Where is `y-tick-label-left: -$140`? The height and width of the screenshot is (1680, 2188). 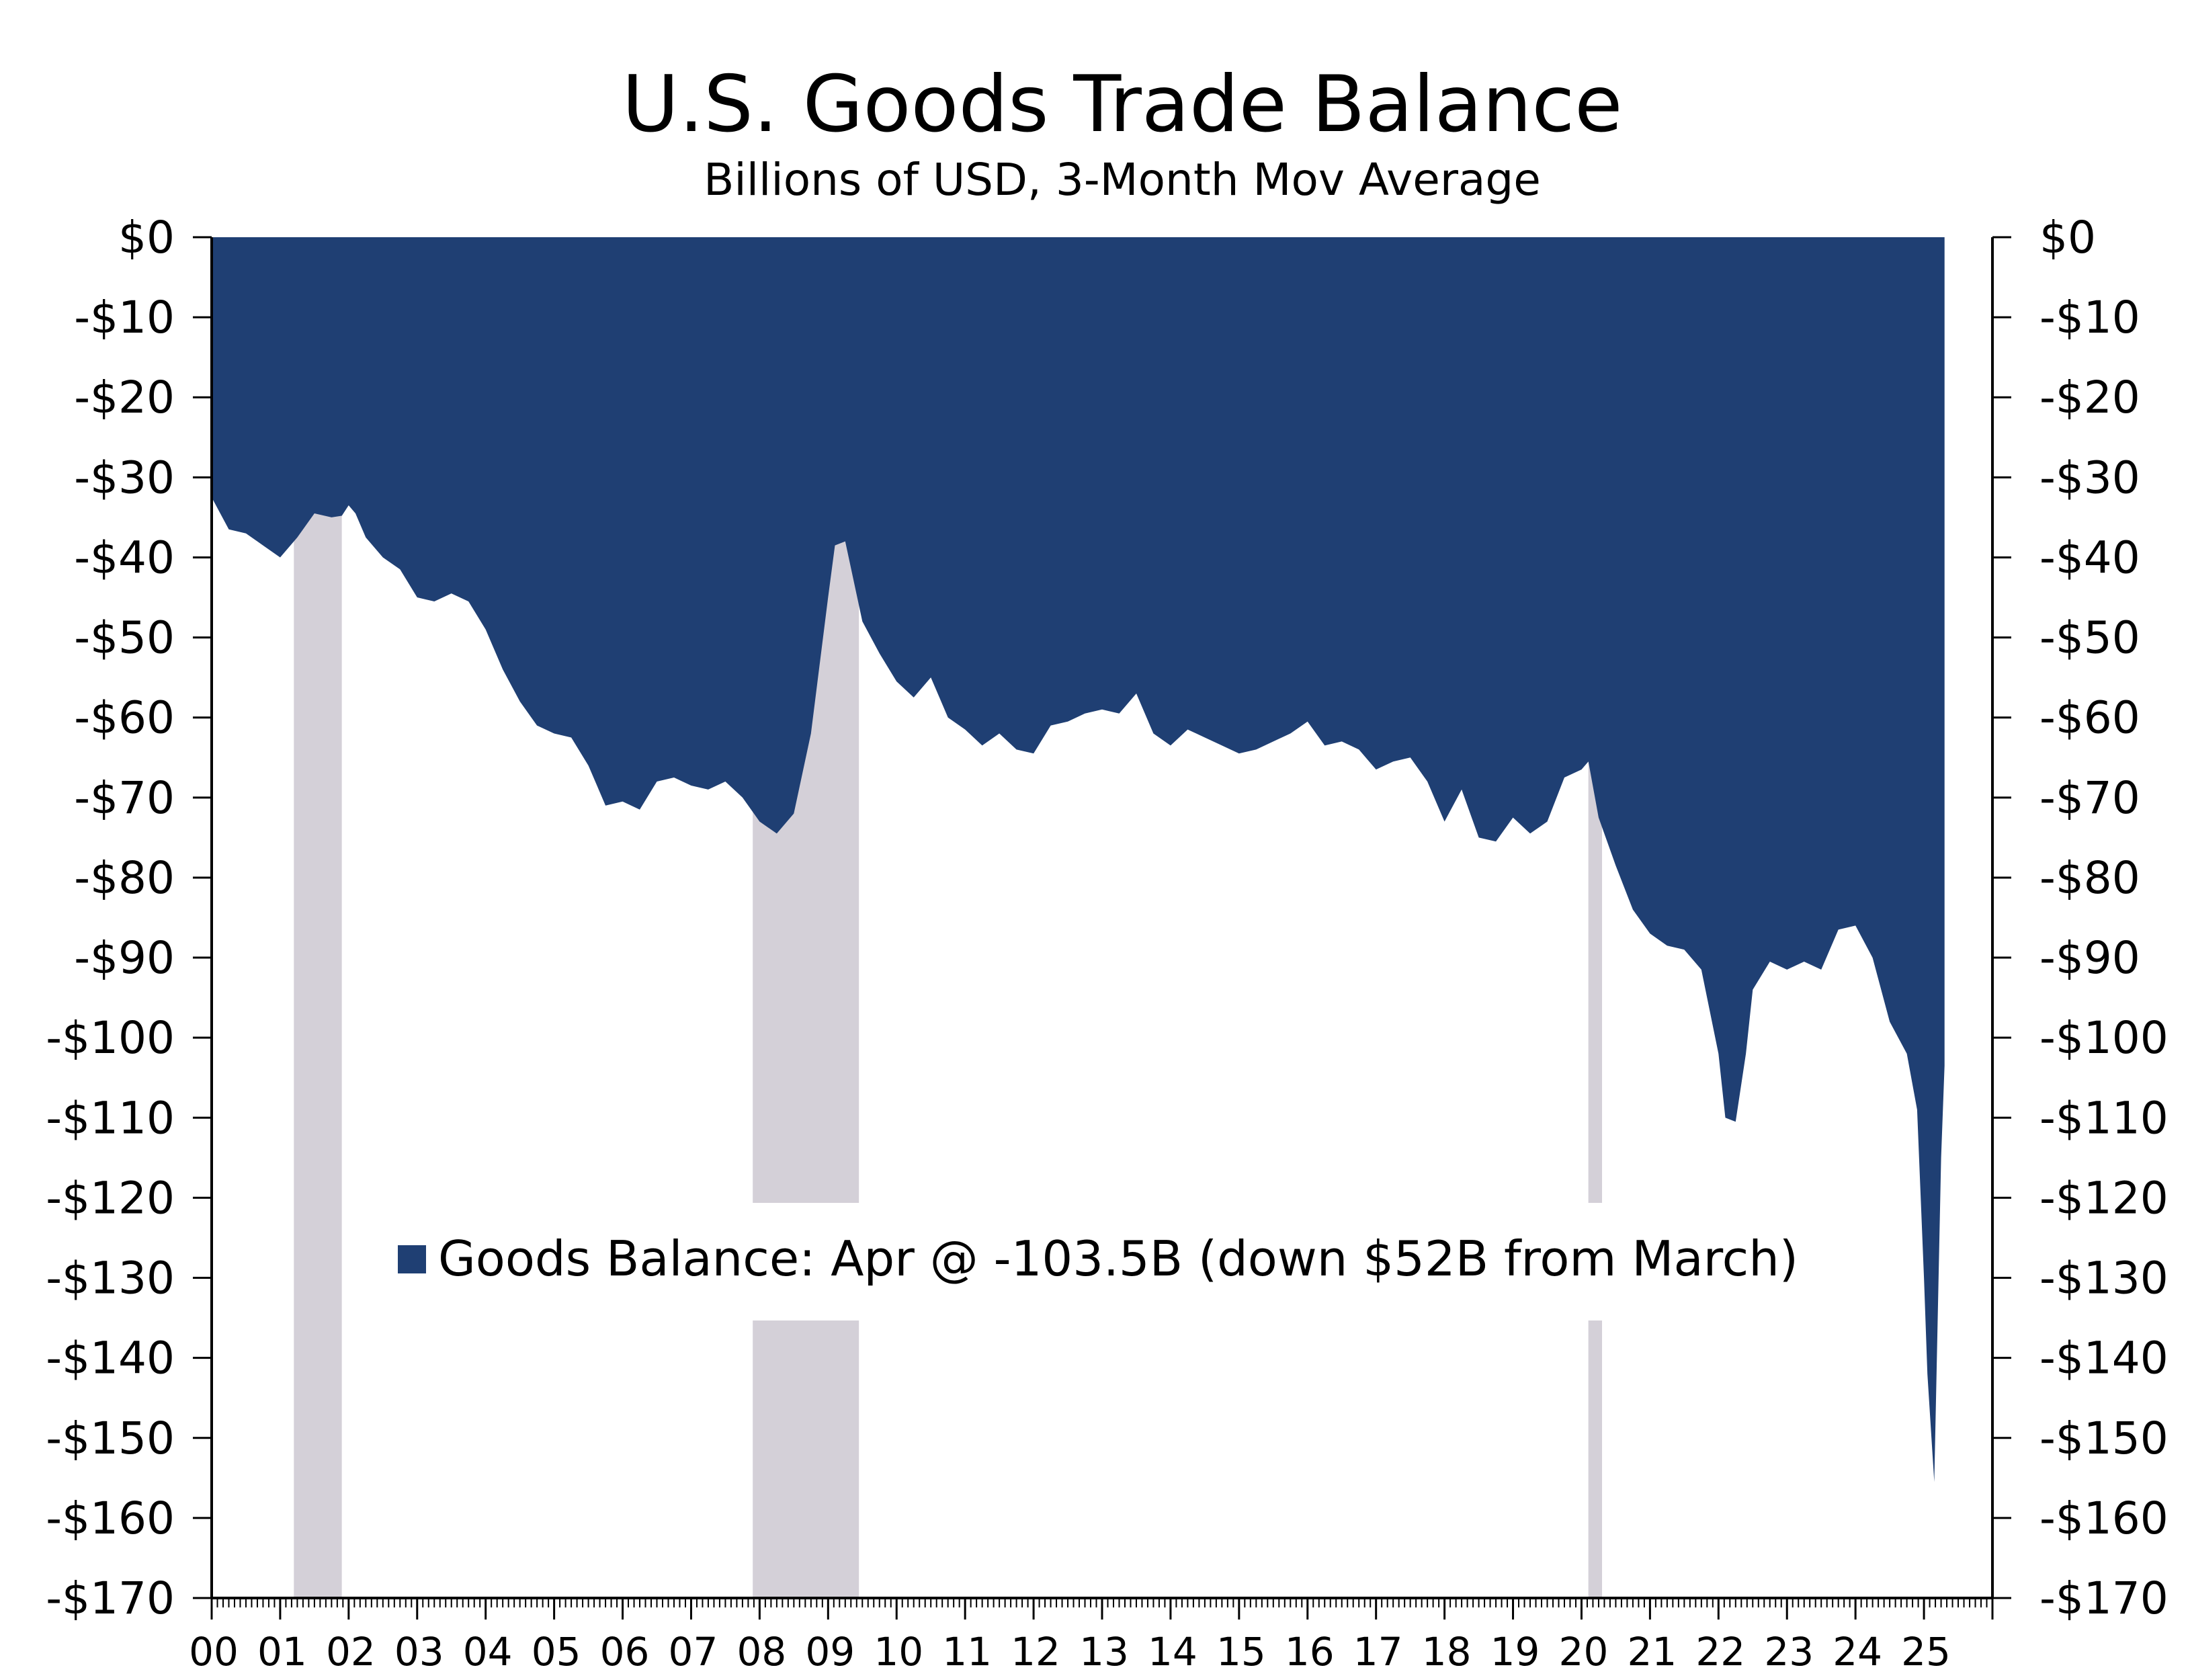 y-tick-label-left: -$140 is located at coordinates (110, 1358).